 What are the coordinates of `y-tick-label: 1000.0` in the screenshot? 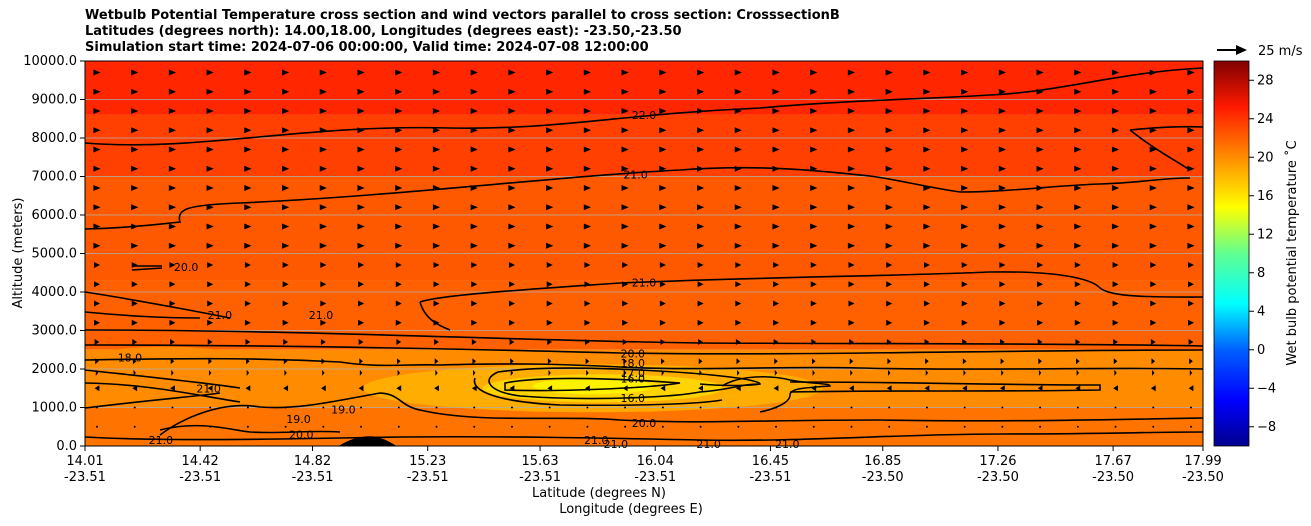 It's located at (55, 408).